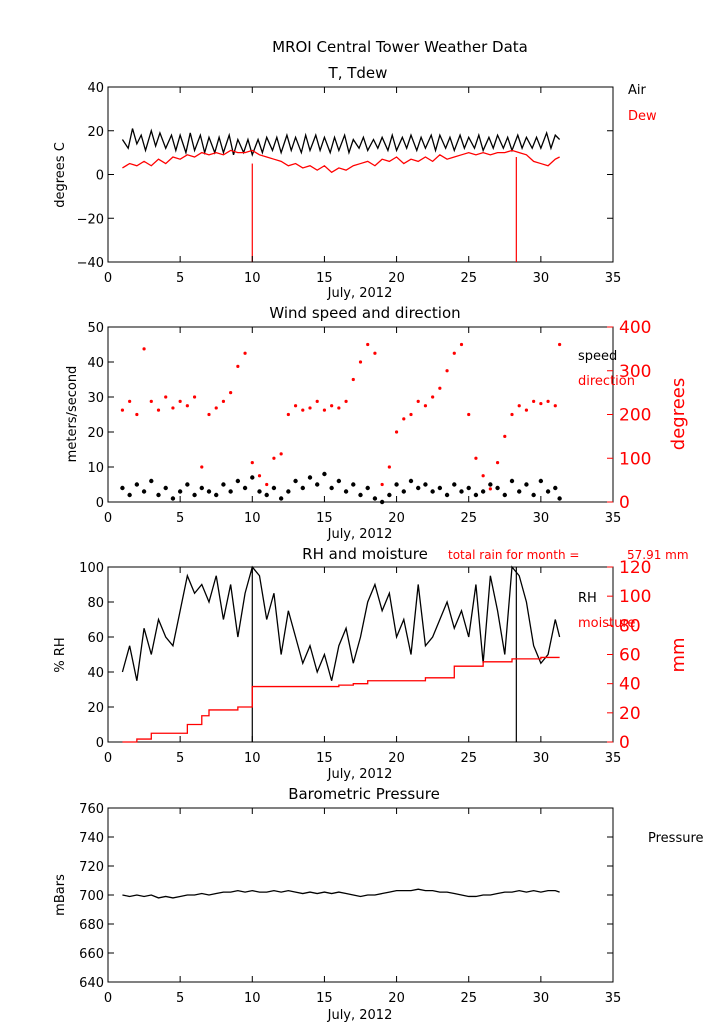 Image resolution: width=722 pixels, height=1024 pixels. I want to click on y-tick-label-right-rh: 20, so click(630, 714).